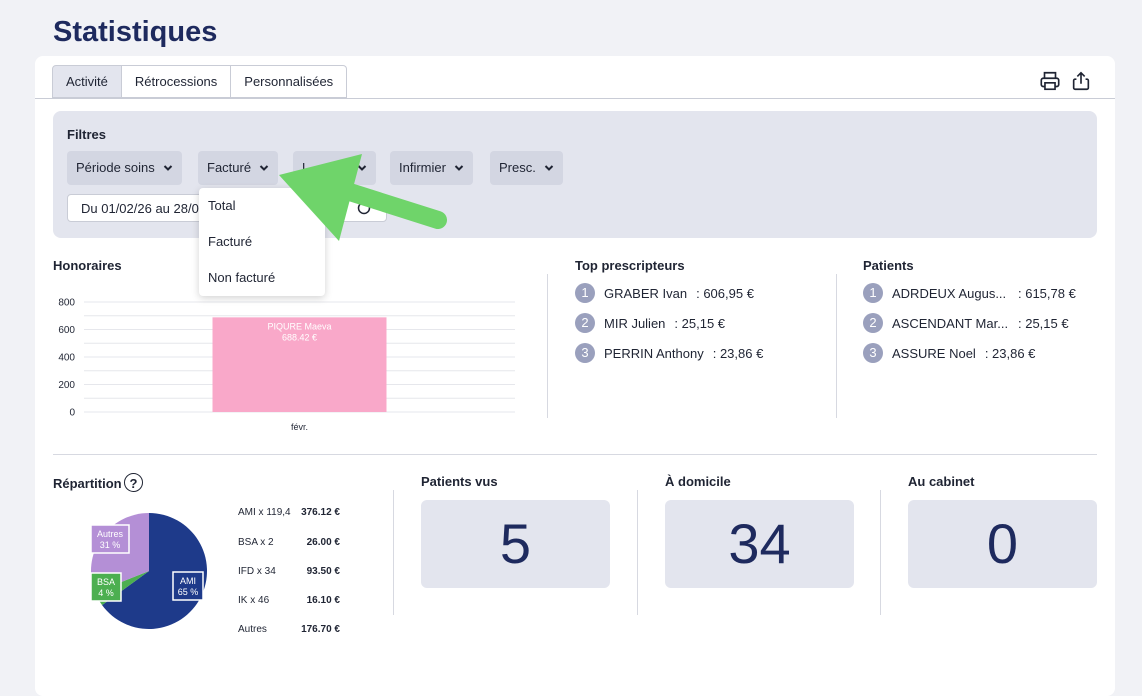 The height and width of the screenshot is (696, 1142). I want to click on prescripteur-value: : 606,95 €, so click(725, 293).